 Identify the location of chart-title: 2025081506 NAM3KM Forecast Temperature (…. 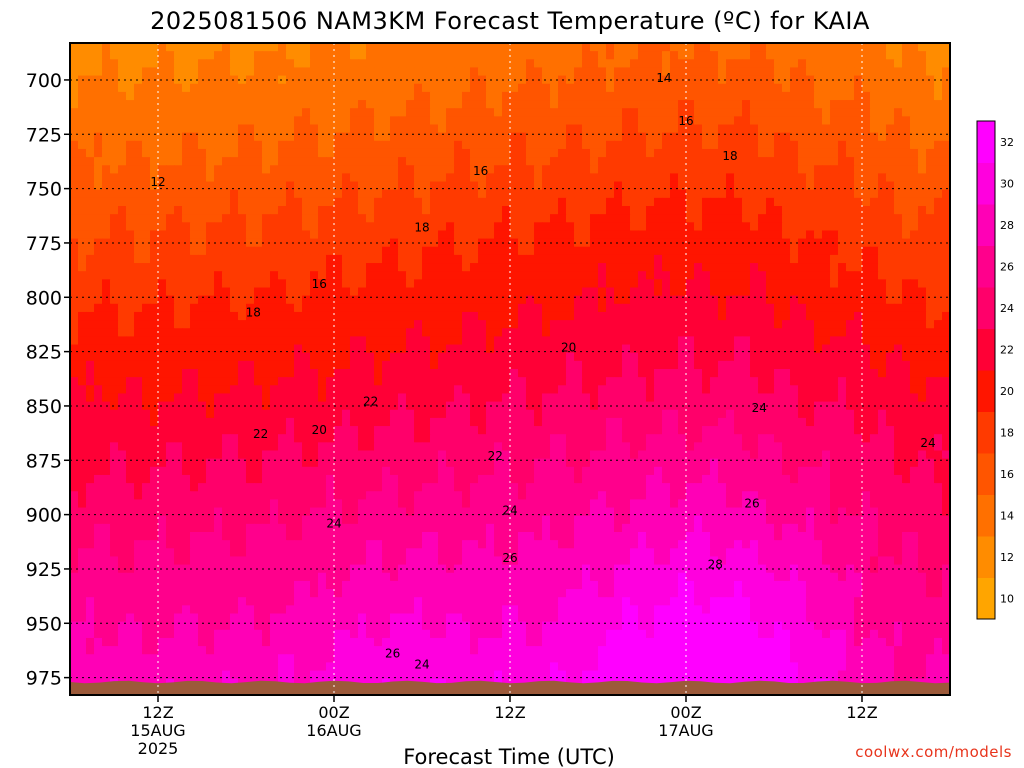
(510, 21).